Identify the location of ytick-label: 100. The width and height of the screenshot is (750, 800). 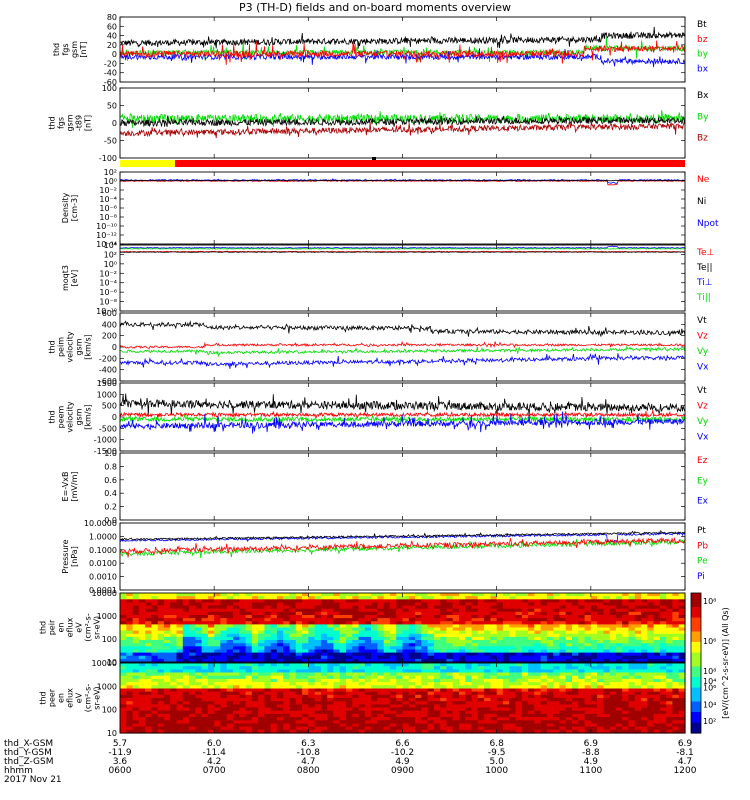
(109, 88).